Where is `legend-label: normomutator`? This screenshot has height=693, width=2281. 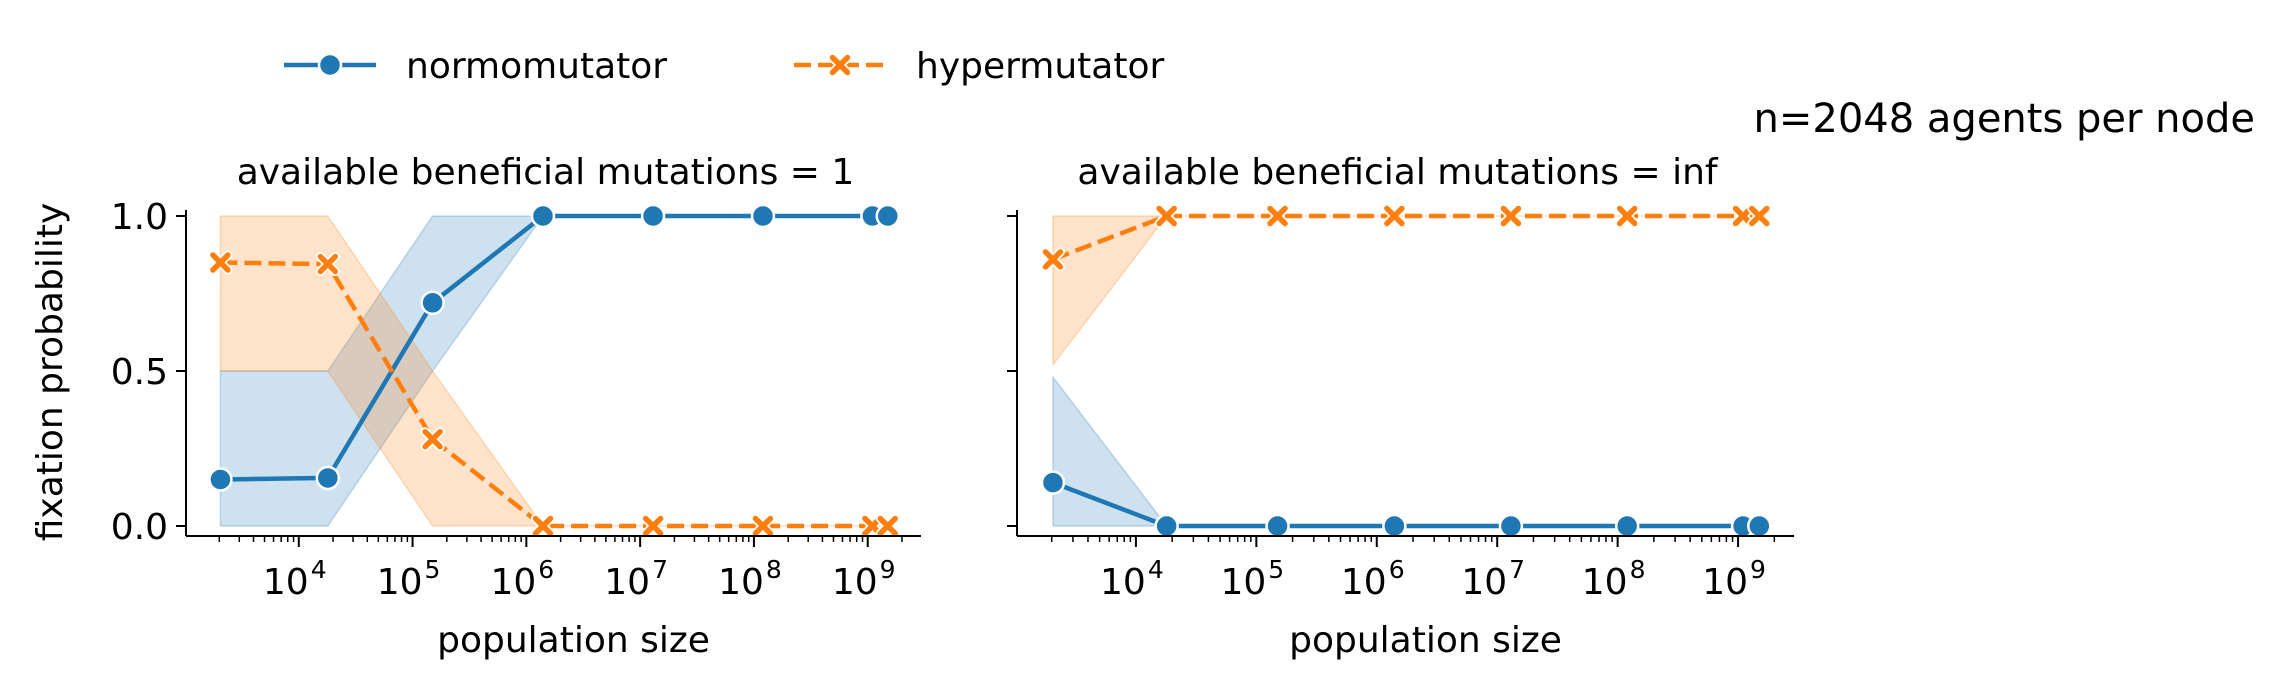 legend-label: normomutator is located at coordinates (536, 66).